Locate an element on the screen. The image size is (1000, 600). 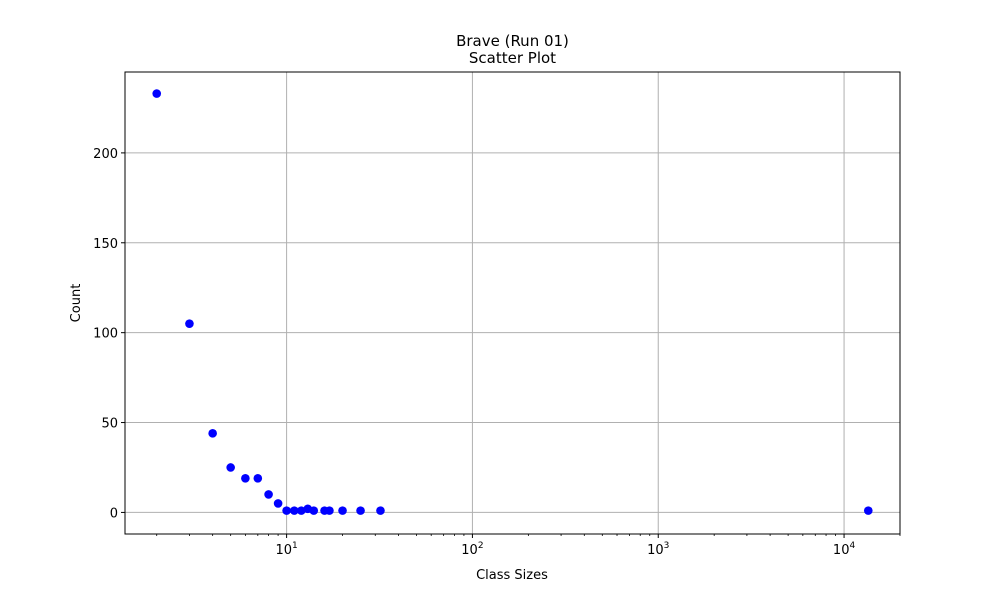
y-tick-label: 100 is located at coordinates (105, 334).